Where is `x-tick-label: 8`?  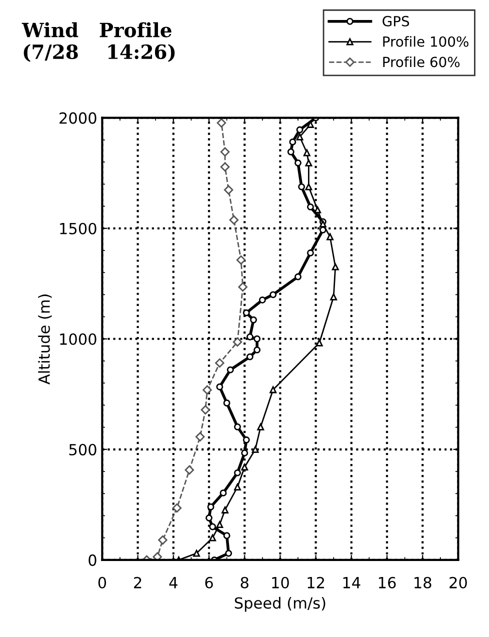
x-tick-label: 8 is located at coordinates (244, 582).